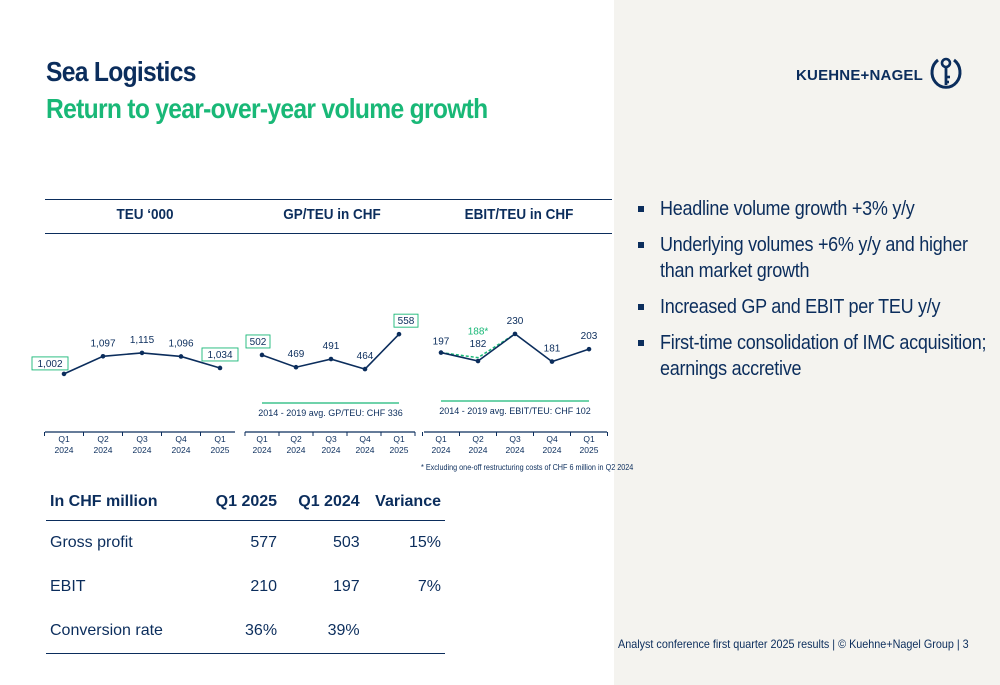 This screenshot has width=1000, height=685. What do you see at coordinates (322, 631) in the screenshot?
I see `table-cell: 39%` at bounding box center [322, 631].